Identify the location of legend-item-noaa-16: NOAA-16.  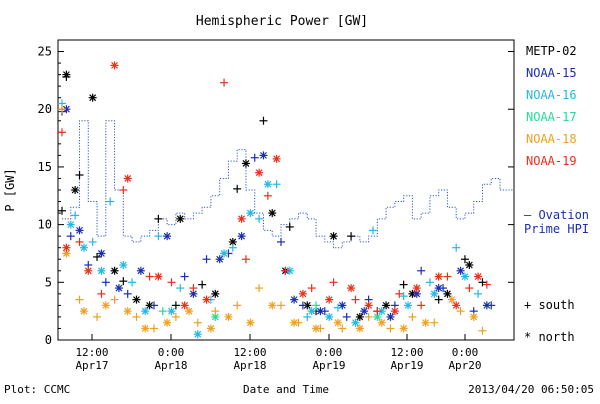
(551, 95).